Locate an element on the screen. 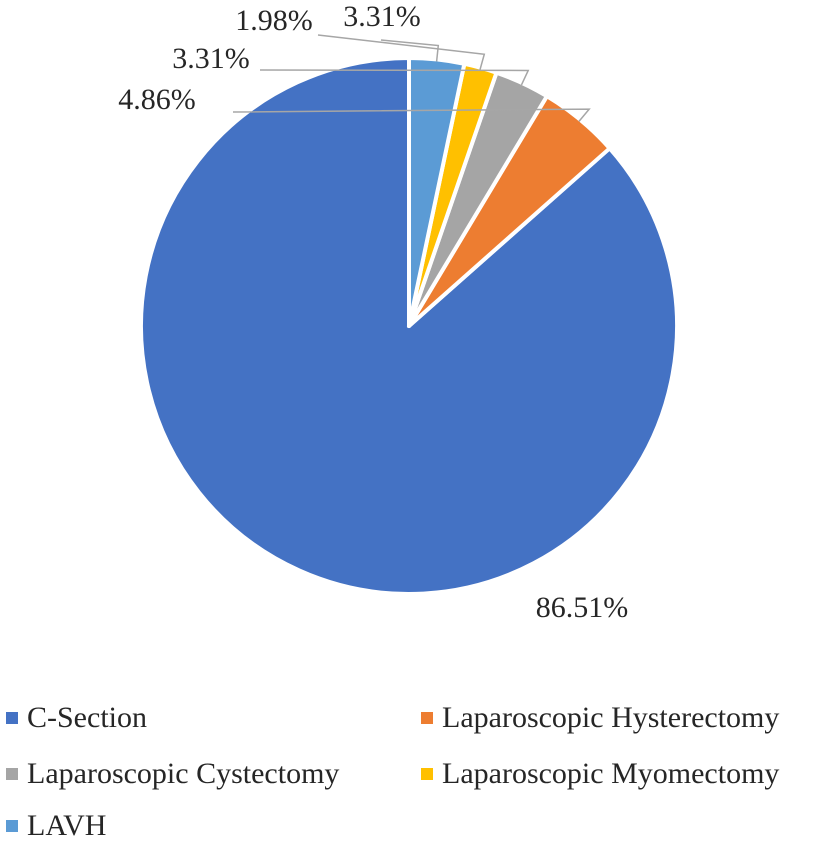  legend-label-laparoscopic-hysterectomy: Laparoscopic Hysterectomy is located at coordinates (611, 717).